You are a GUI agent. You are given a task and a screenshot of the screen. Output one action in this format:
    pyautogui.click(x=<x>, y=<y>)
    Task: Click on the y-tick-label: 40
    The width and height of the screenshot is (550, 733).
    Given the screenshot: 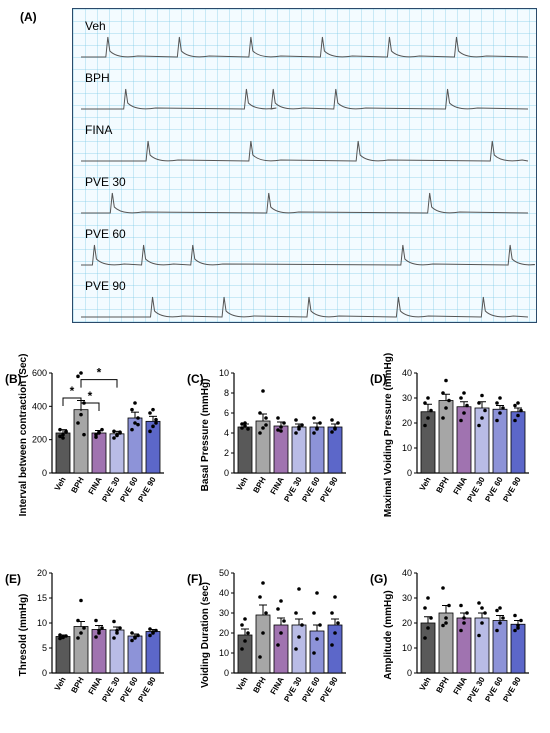 What is the action you would take?
    pyautogui.click(x=407, y=373)
    